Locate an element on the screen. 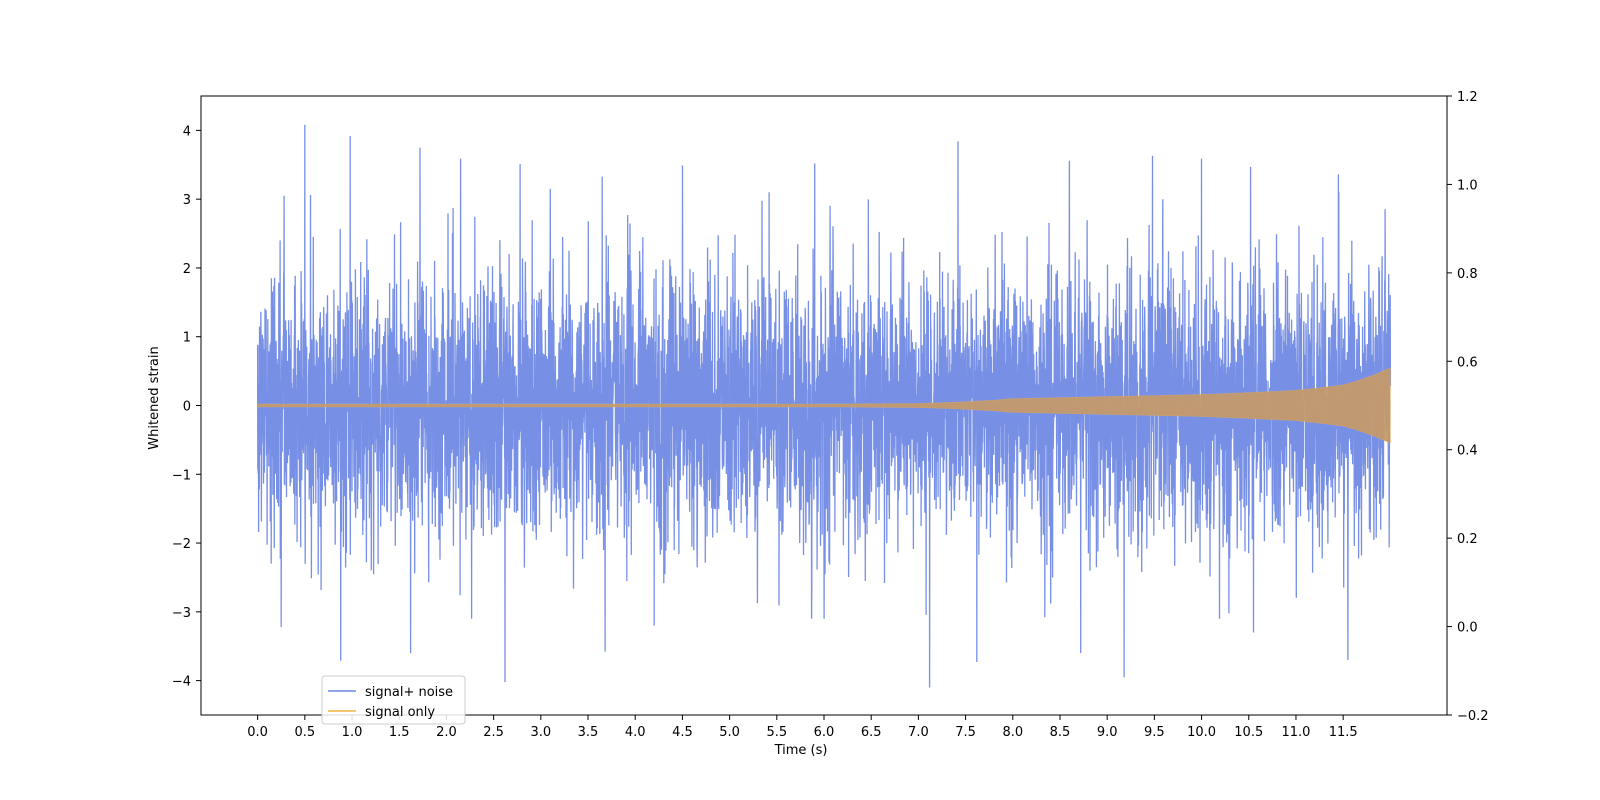 This screenshot has height=800, width=1600. x-tick-label: 7.5 is located at coordinates (965, 732).